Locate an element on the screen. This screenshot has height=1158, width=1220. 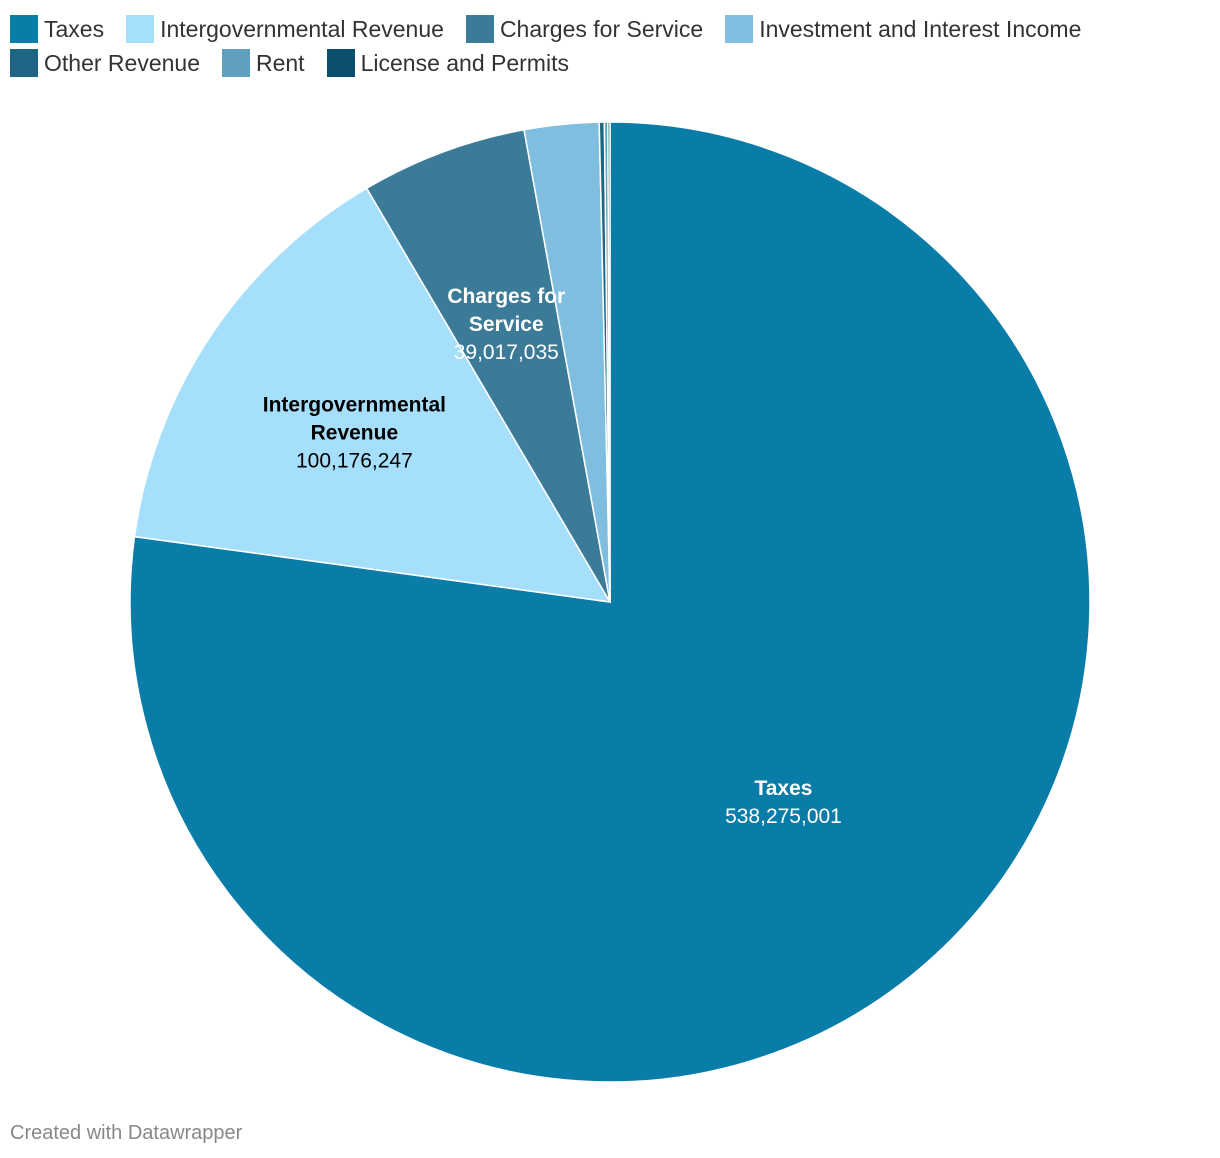
pie-label-name-taxes: Taxes is located at coordinates (783, 788).